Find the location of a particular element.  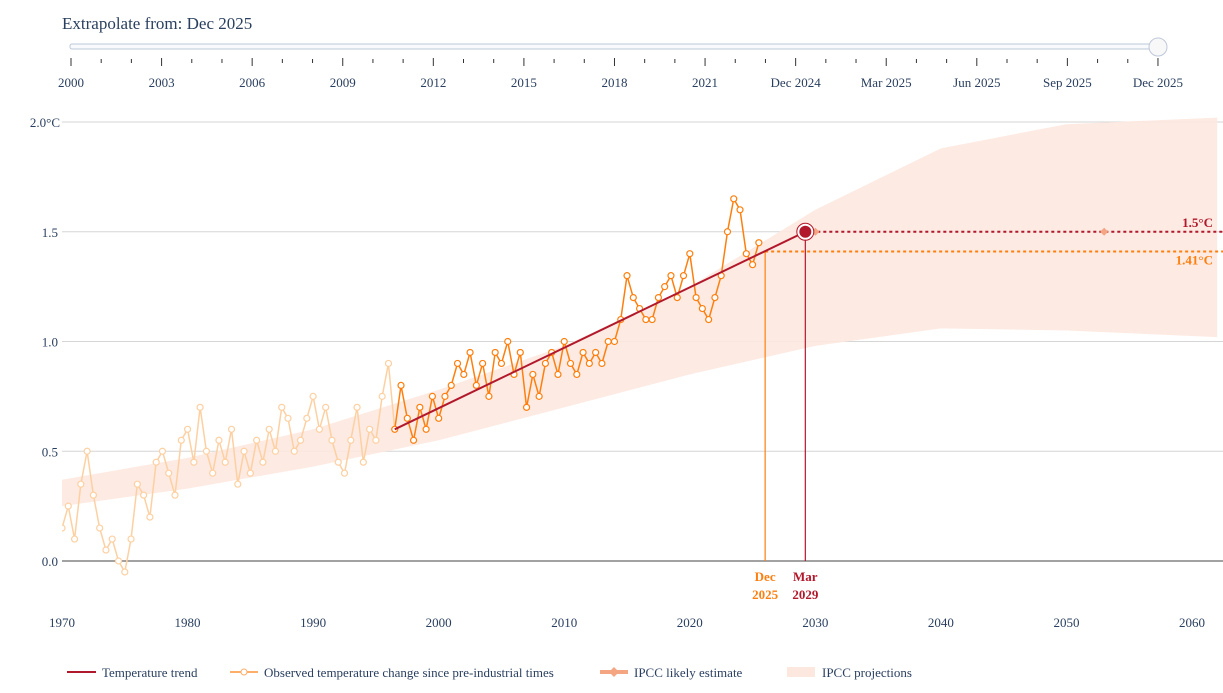

marker-date-label: Mar is located at coordinates (805, 576).